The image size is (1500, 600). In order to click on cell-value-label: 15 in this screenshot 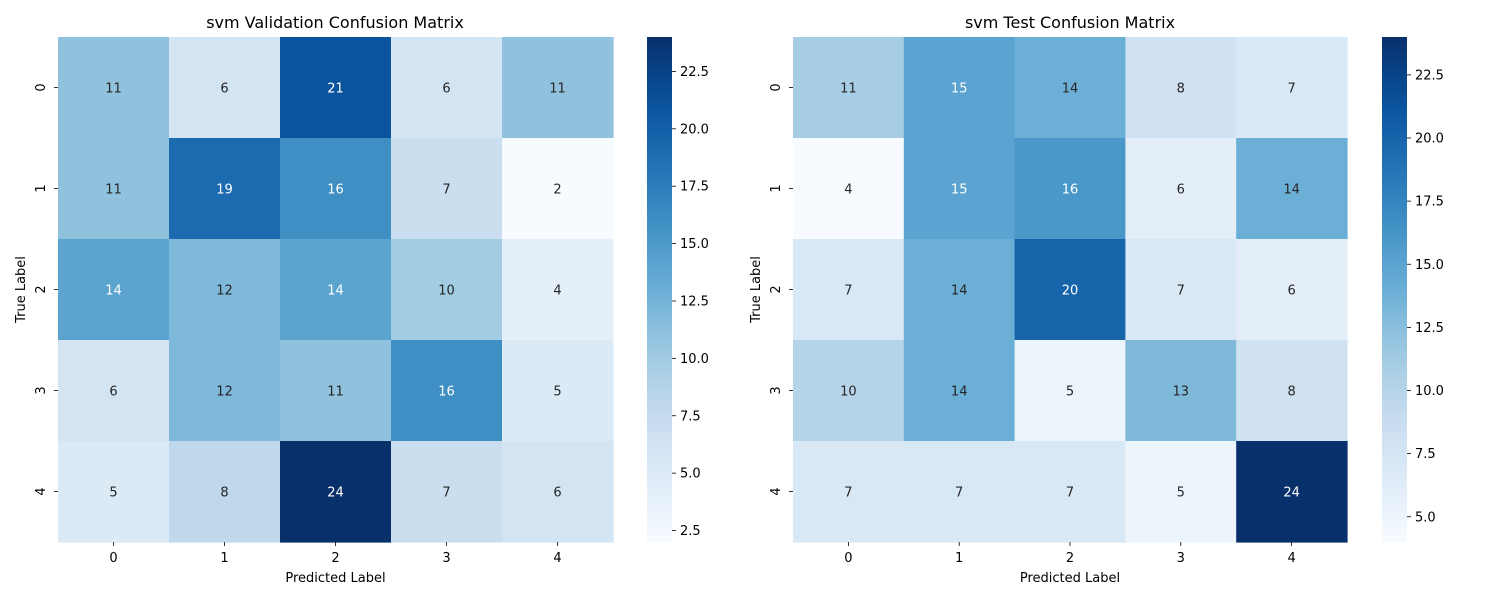, I will do `click(959, 89)`.